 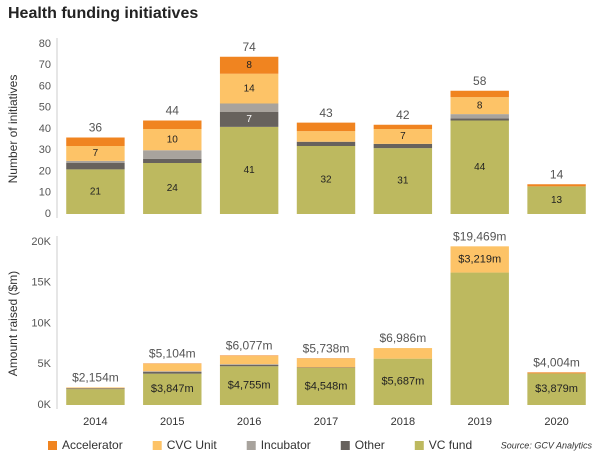 What do you see at coordinates (45, 129) in the screenshot?
I see `y-tick-label: 40` at bounding box center [45, 129].